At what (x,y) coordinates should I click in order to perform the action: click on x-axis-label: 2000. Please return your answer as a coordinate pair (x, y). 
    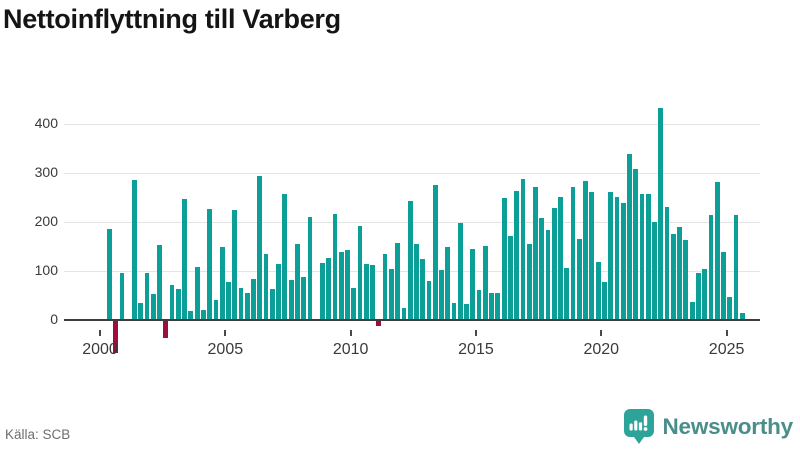
    Looking at the image, I should click on (100, 349).